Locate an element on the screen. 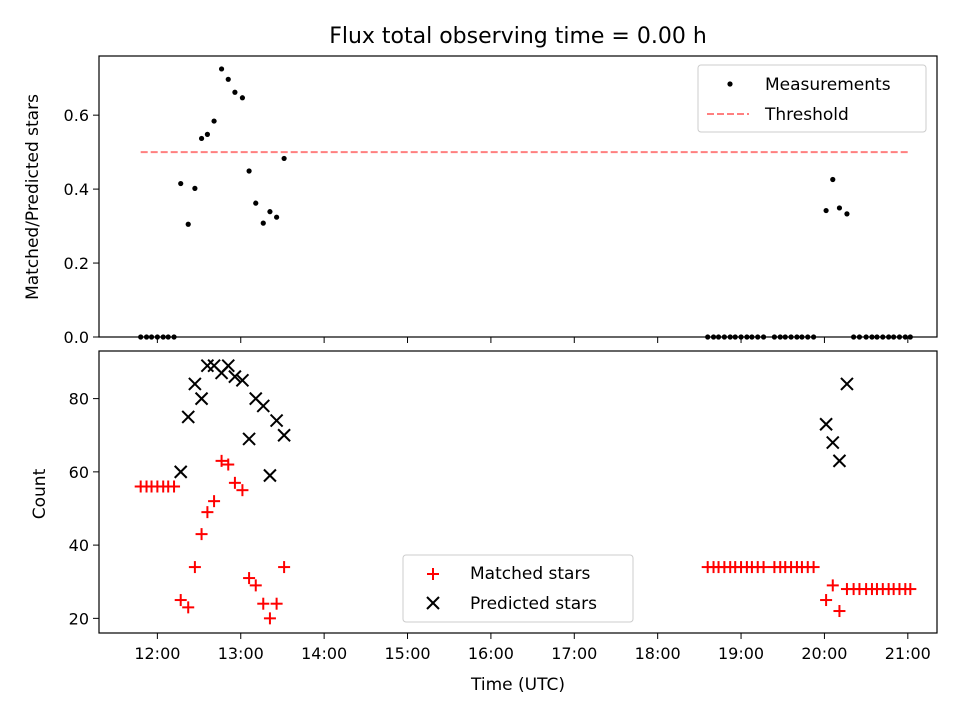  legend-matched-marker is located at coordinates (433, 574).